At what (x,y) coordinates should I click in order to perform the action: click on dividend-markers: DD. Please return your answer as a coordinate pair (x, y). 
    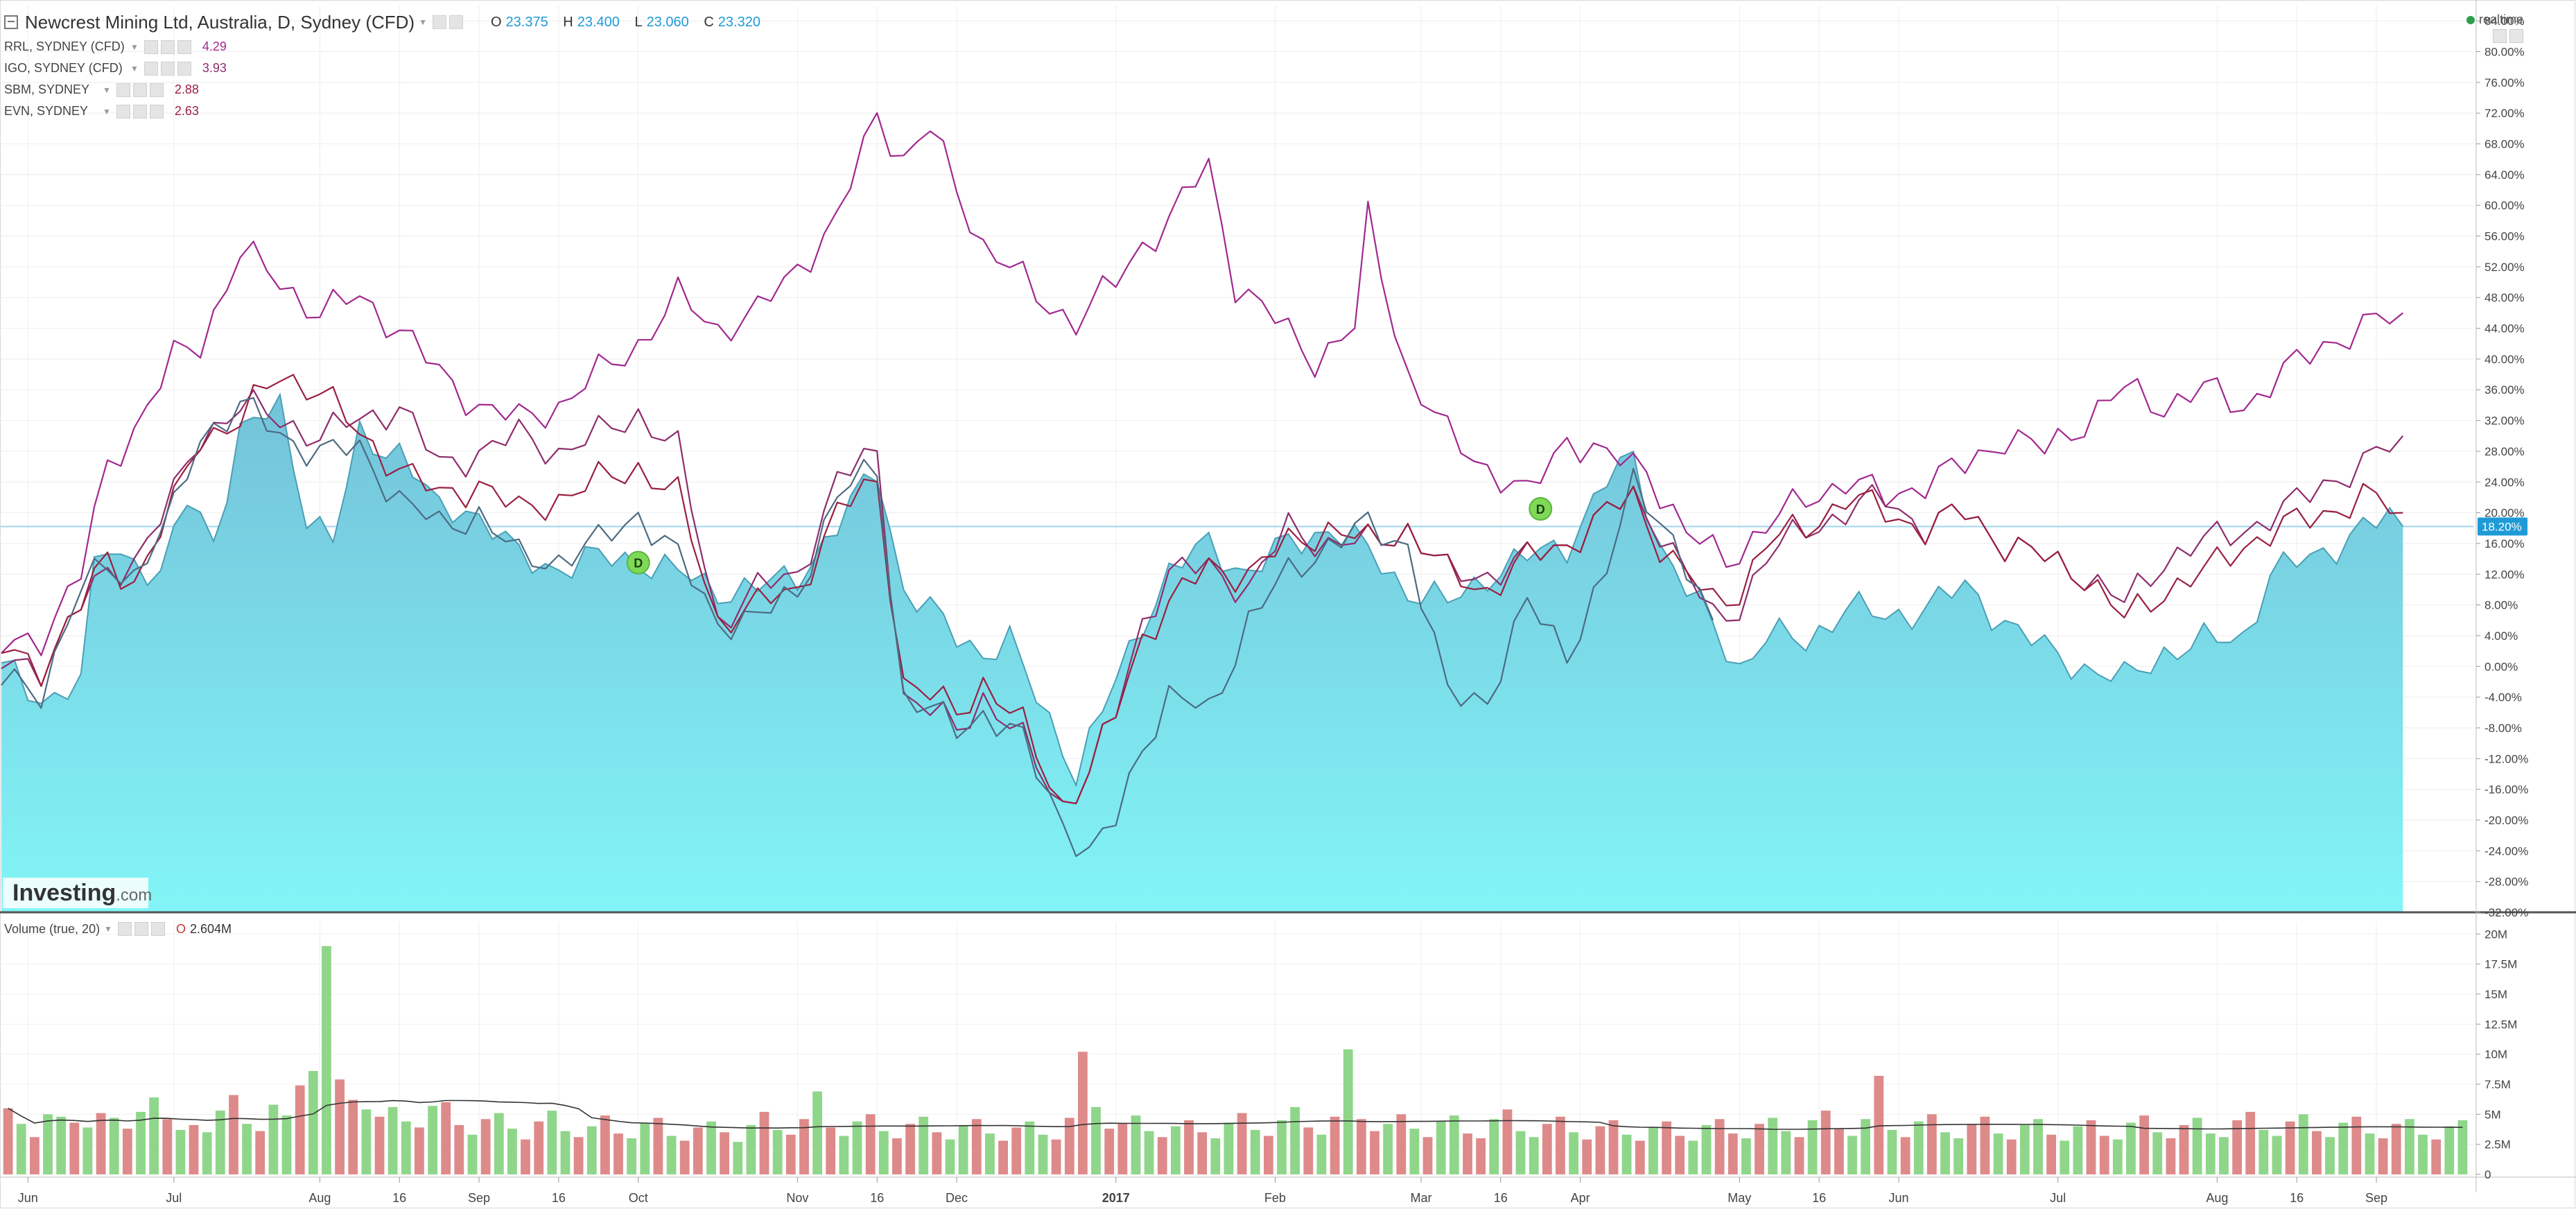
    Looking at the image, I should click on (1089, 536).